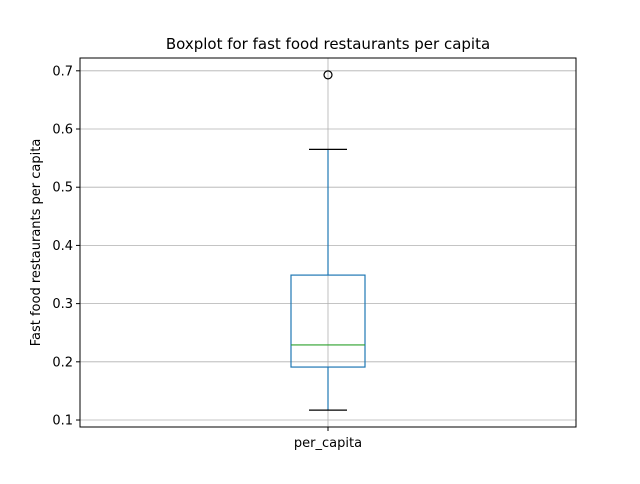  I want to click on y-tick-label: 0.7, so click(62, 71).